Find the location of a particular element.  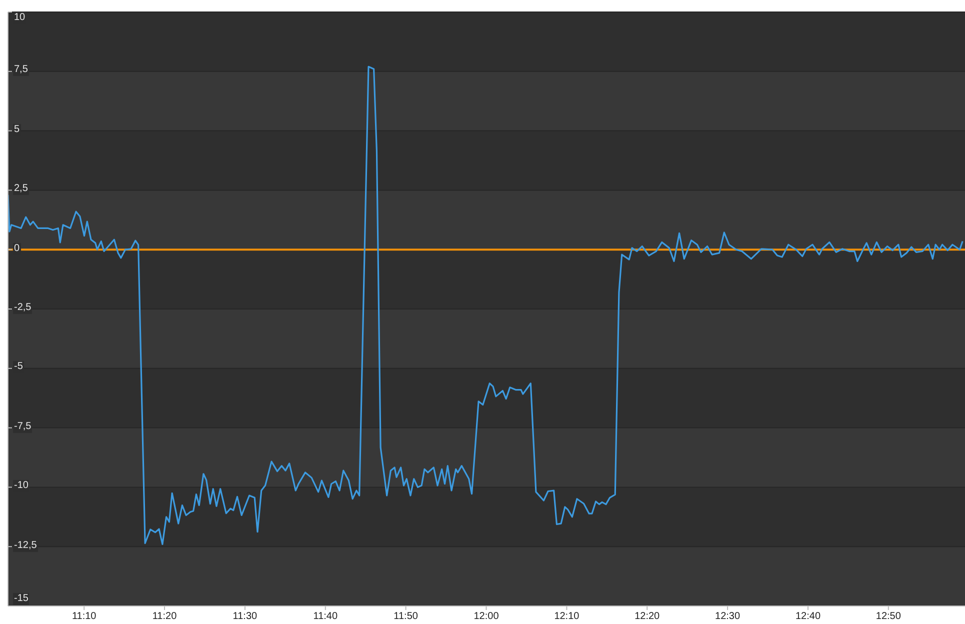

x-tick-label: 12:30 is located at coordinates (728, 616).